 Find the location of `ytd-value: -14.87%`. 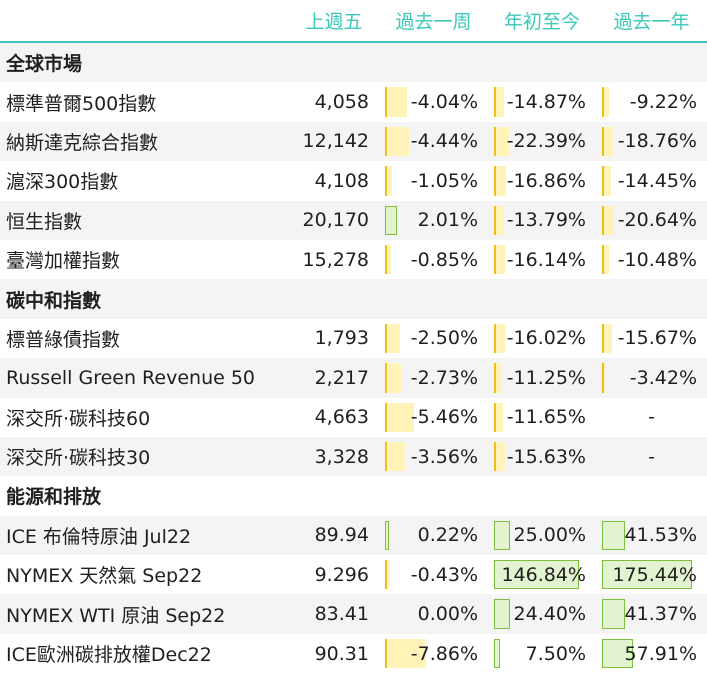

ytd-value: -14.87% is located at coordinates (546, 102).